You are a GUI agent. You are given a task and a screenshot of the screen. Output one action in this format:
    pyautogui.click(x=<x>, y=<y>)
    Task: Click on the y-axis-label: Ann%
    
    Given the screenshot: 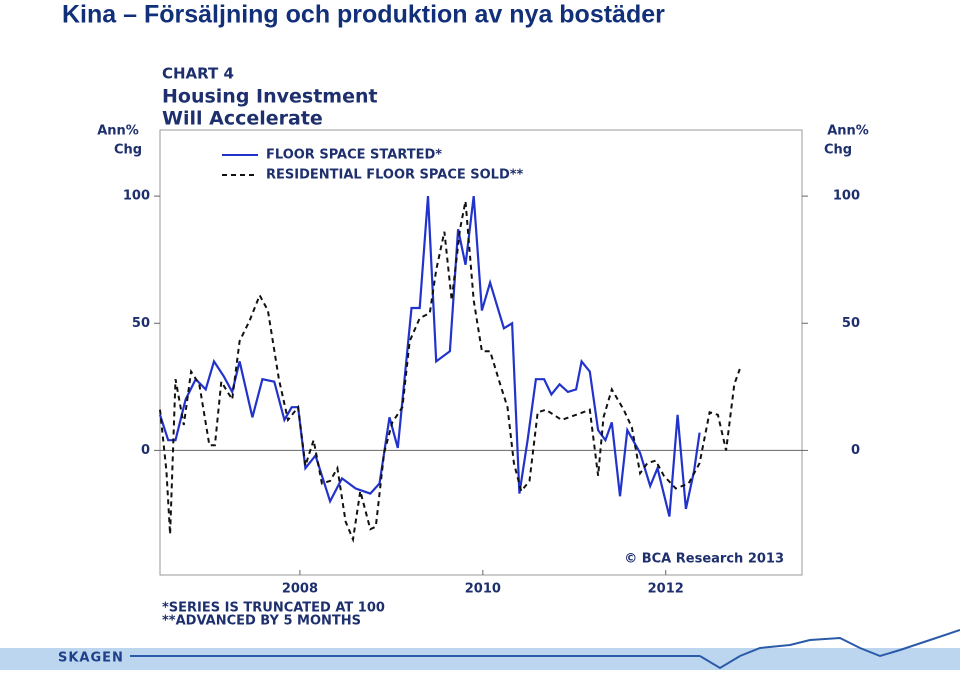 What is the action you would take?
    pyautogui.click(x=118, y=131)
    